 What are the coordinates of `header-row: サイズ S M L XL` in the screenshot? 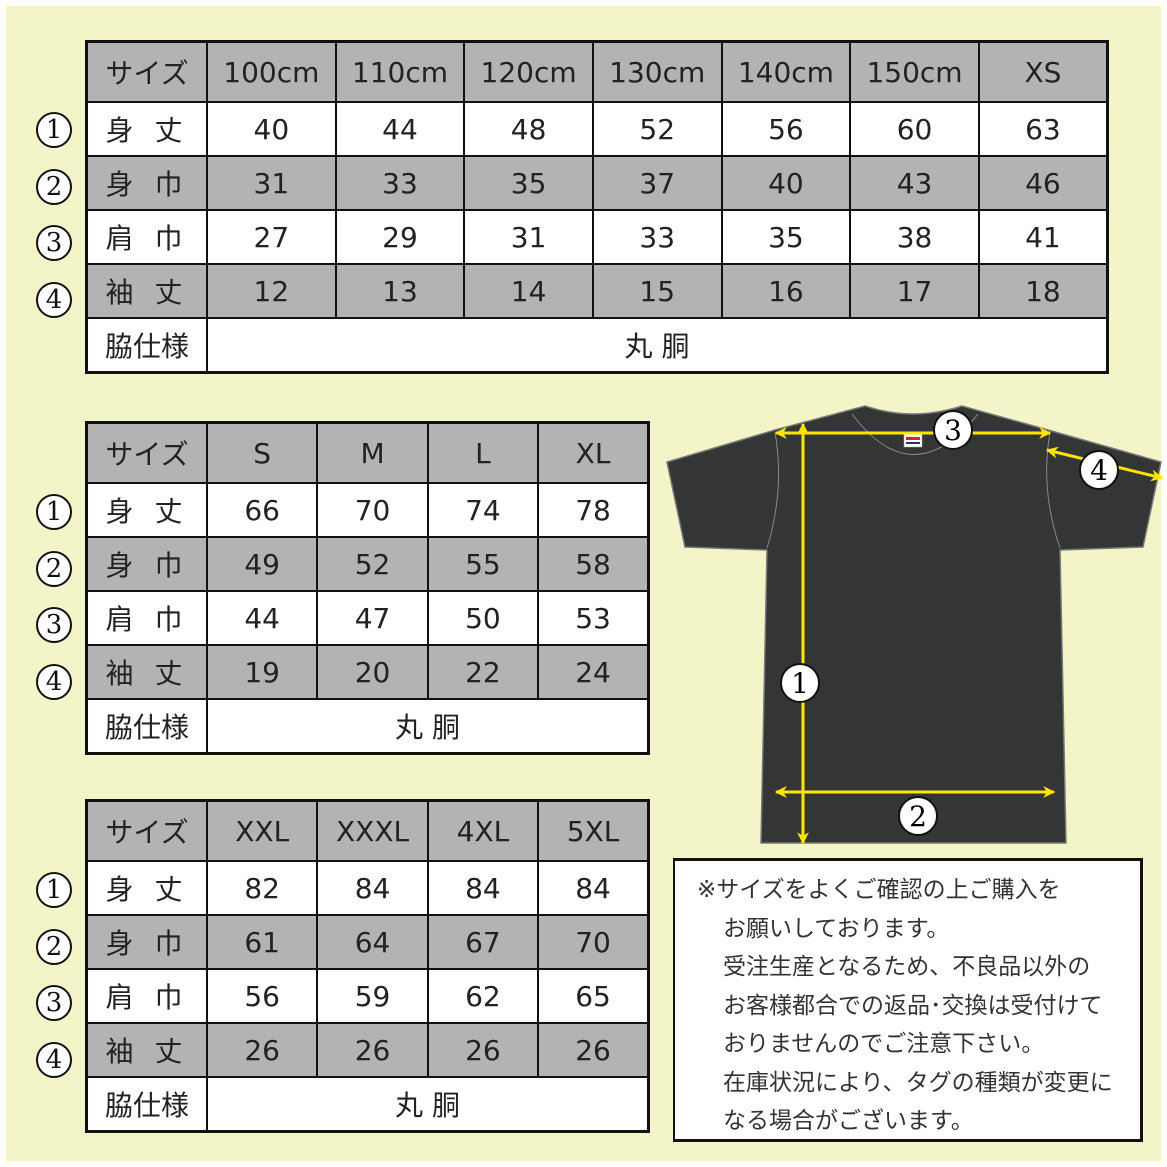 It's located at (367, 452).